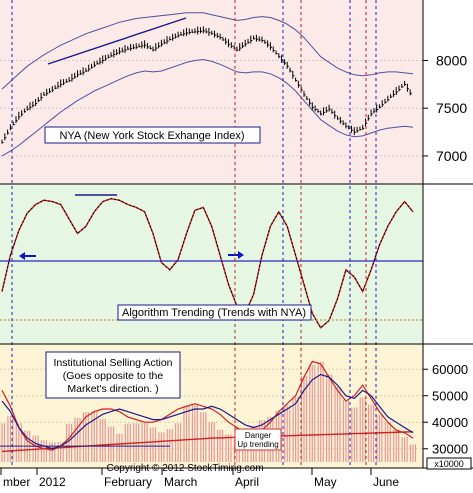 Image resolution: width=473 pixels, height=493 pixels. What do you see at coordinates (386, 482) in the screenshot?
I see `xtick-label: June` at bounding box center [386, 482].